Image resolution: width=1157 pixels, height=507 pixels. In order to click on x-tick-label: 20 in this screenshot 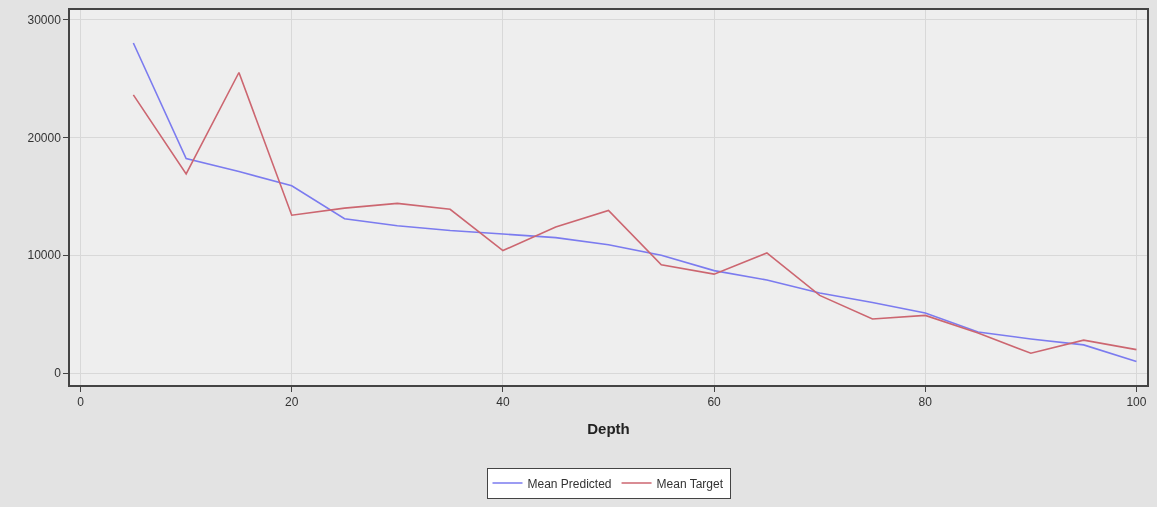, I will do `click(292, 402)`.